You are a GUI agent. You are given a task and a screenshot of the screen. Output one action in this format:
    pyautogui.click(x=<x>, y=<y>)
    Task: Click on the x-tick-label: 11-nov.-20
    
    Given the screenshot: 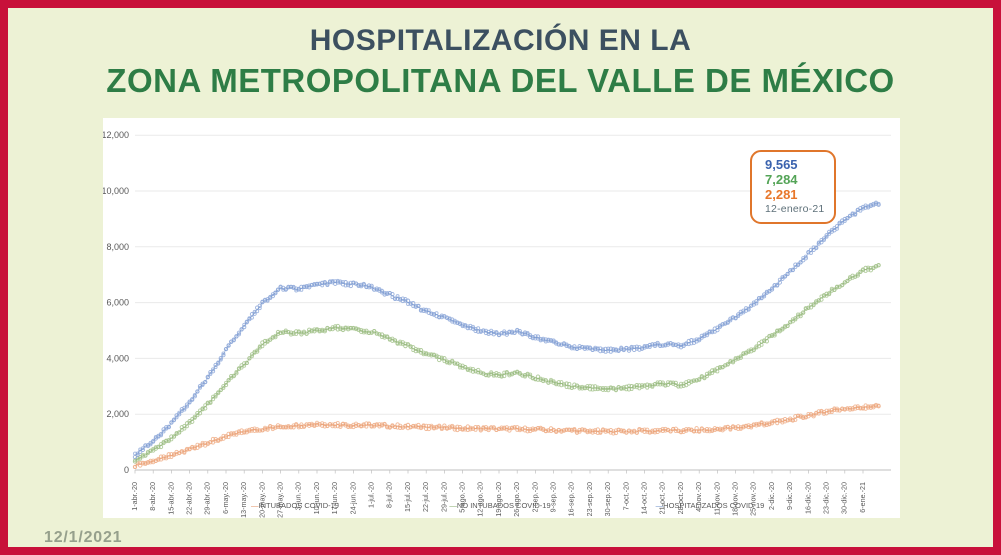 What is the action you would take?
    pyautogui.click(x=716, y=498)
    